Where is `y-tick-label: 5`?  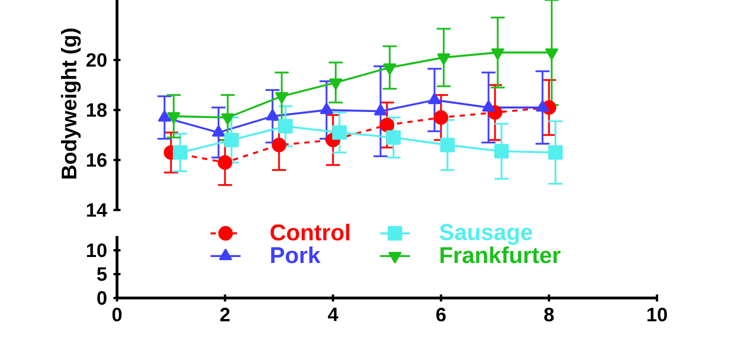 y-tick-label: 5 is located at coordinates (102, 274).